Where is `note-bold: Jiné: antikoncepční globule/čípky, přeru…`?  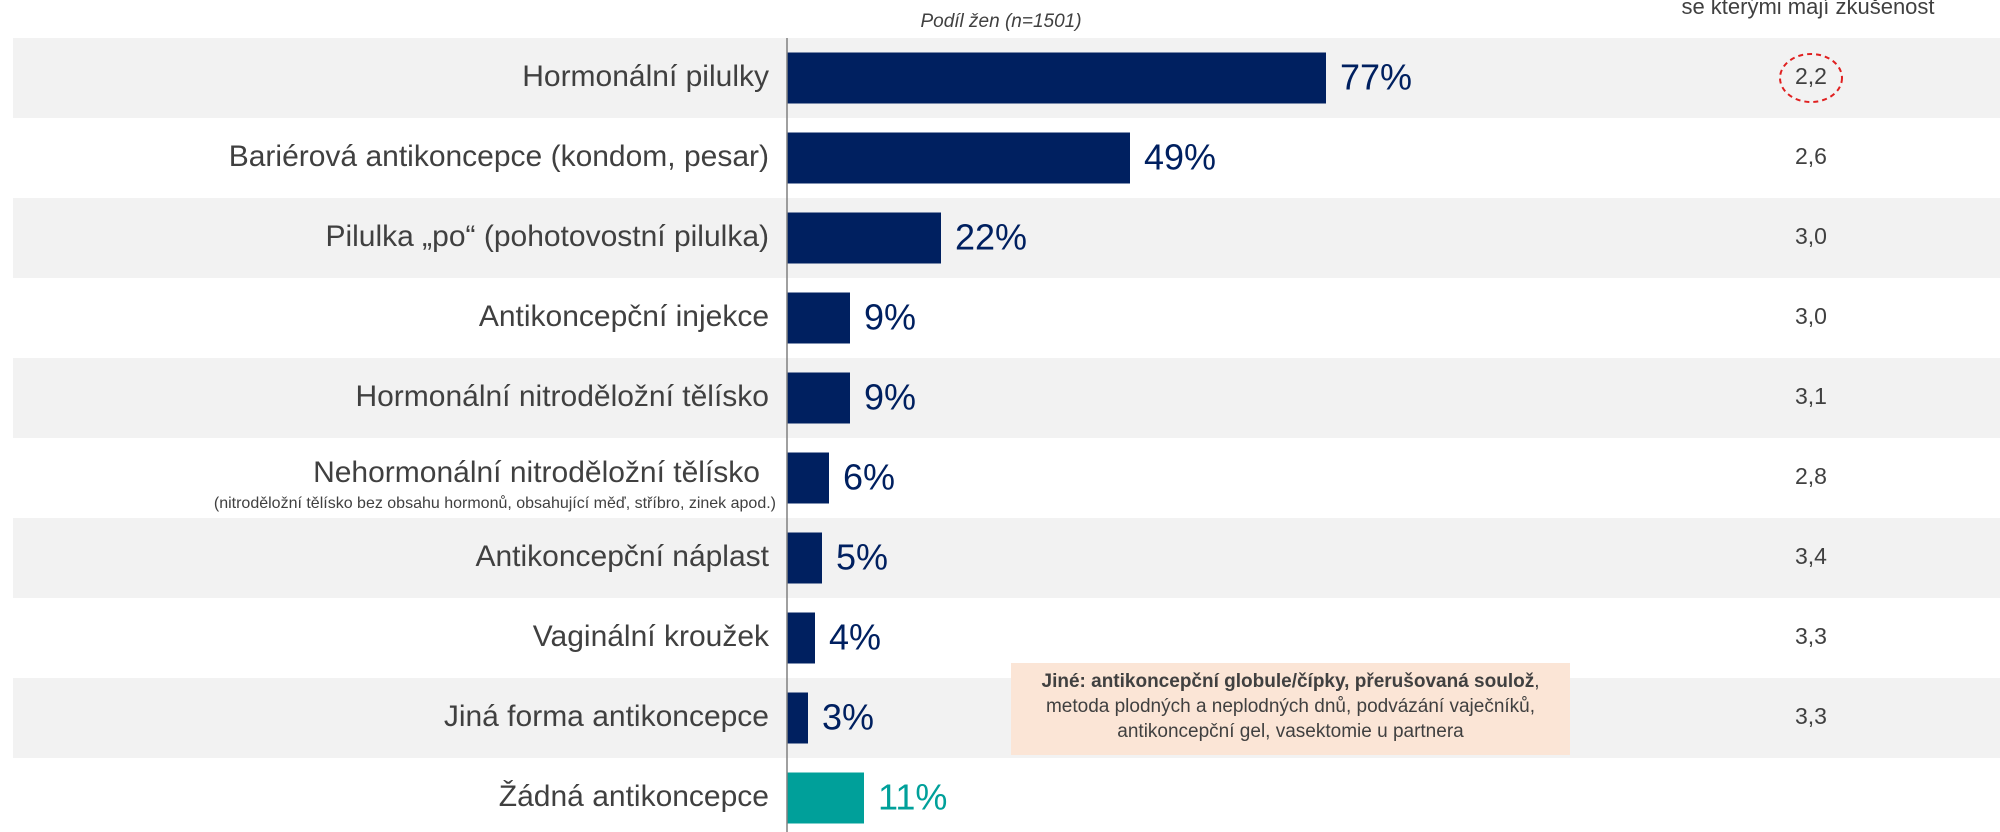
note-bold: Jiné: antikoncepční globule/čípky, přeru… is located at coordinates (1288, 681).